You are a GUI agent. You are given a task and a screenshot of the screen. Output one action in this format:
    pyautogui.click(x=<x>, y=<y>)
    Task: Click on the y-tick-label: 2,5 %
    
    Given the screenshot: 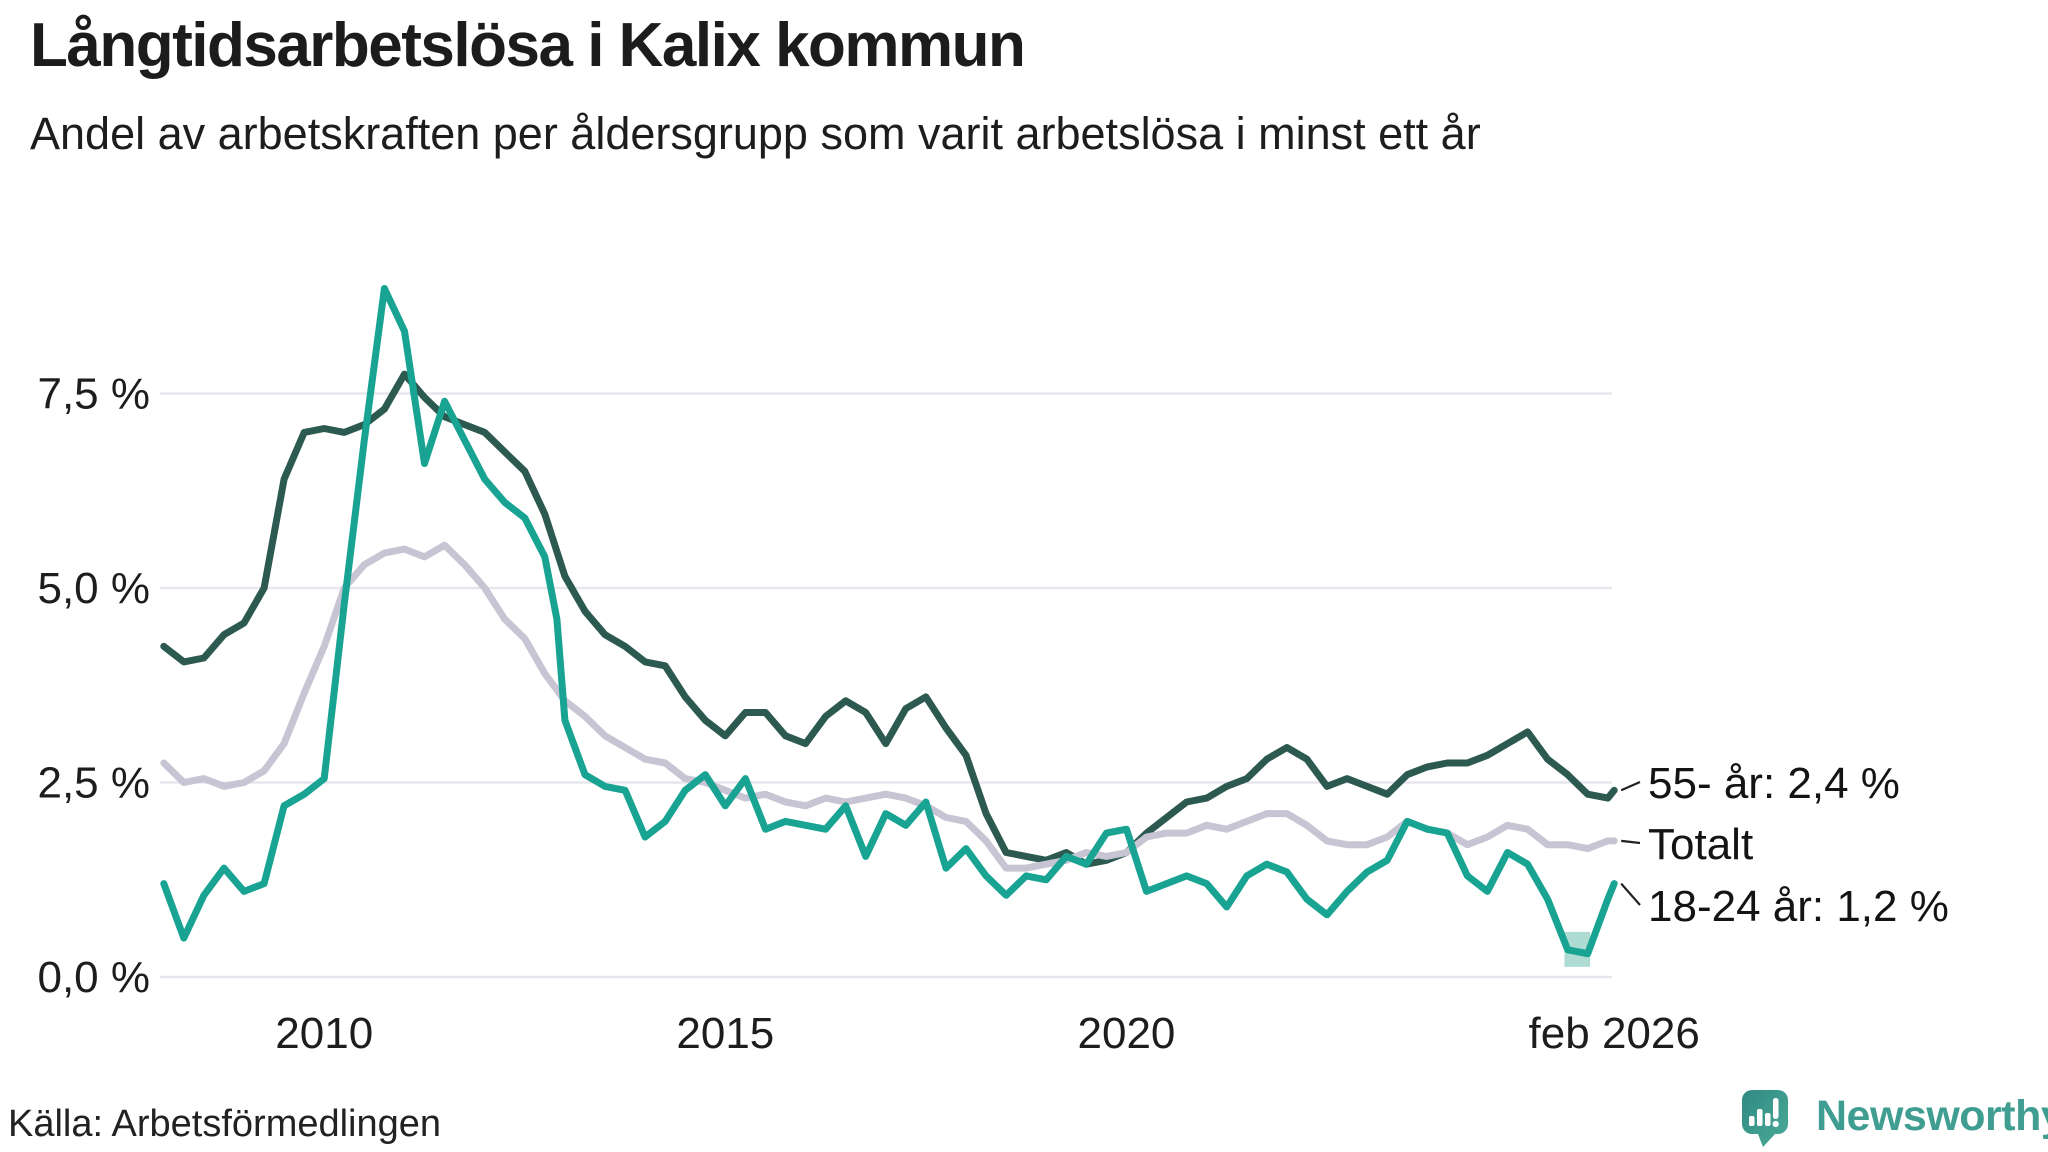 What is the action you would take?
    pyautogui.click(x=93, y=783)
    